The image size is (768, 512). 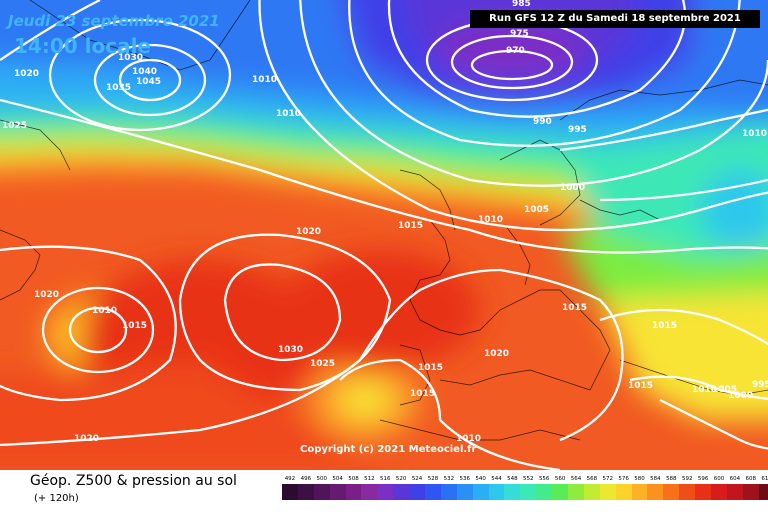 I want to click on scale-value-label: 584, so click(x=655, y=479).